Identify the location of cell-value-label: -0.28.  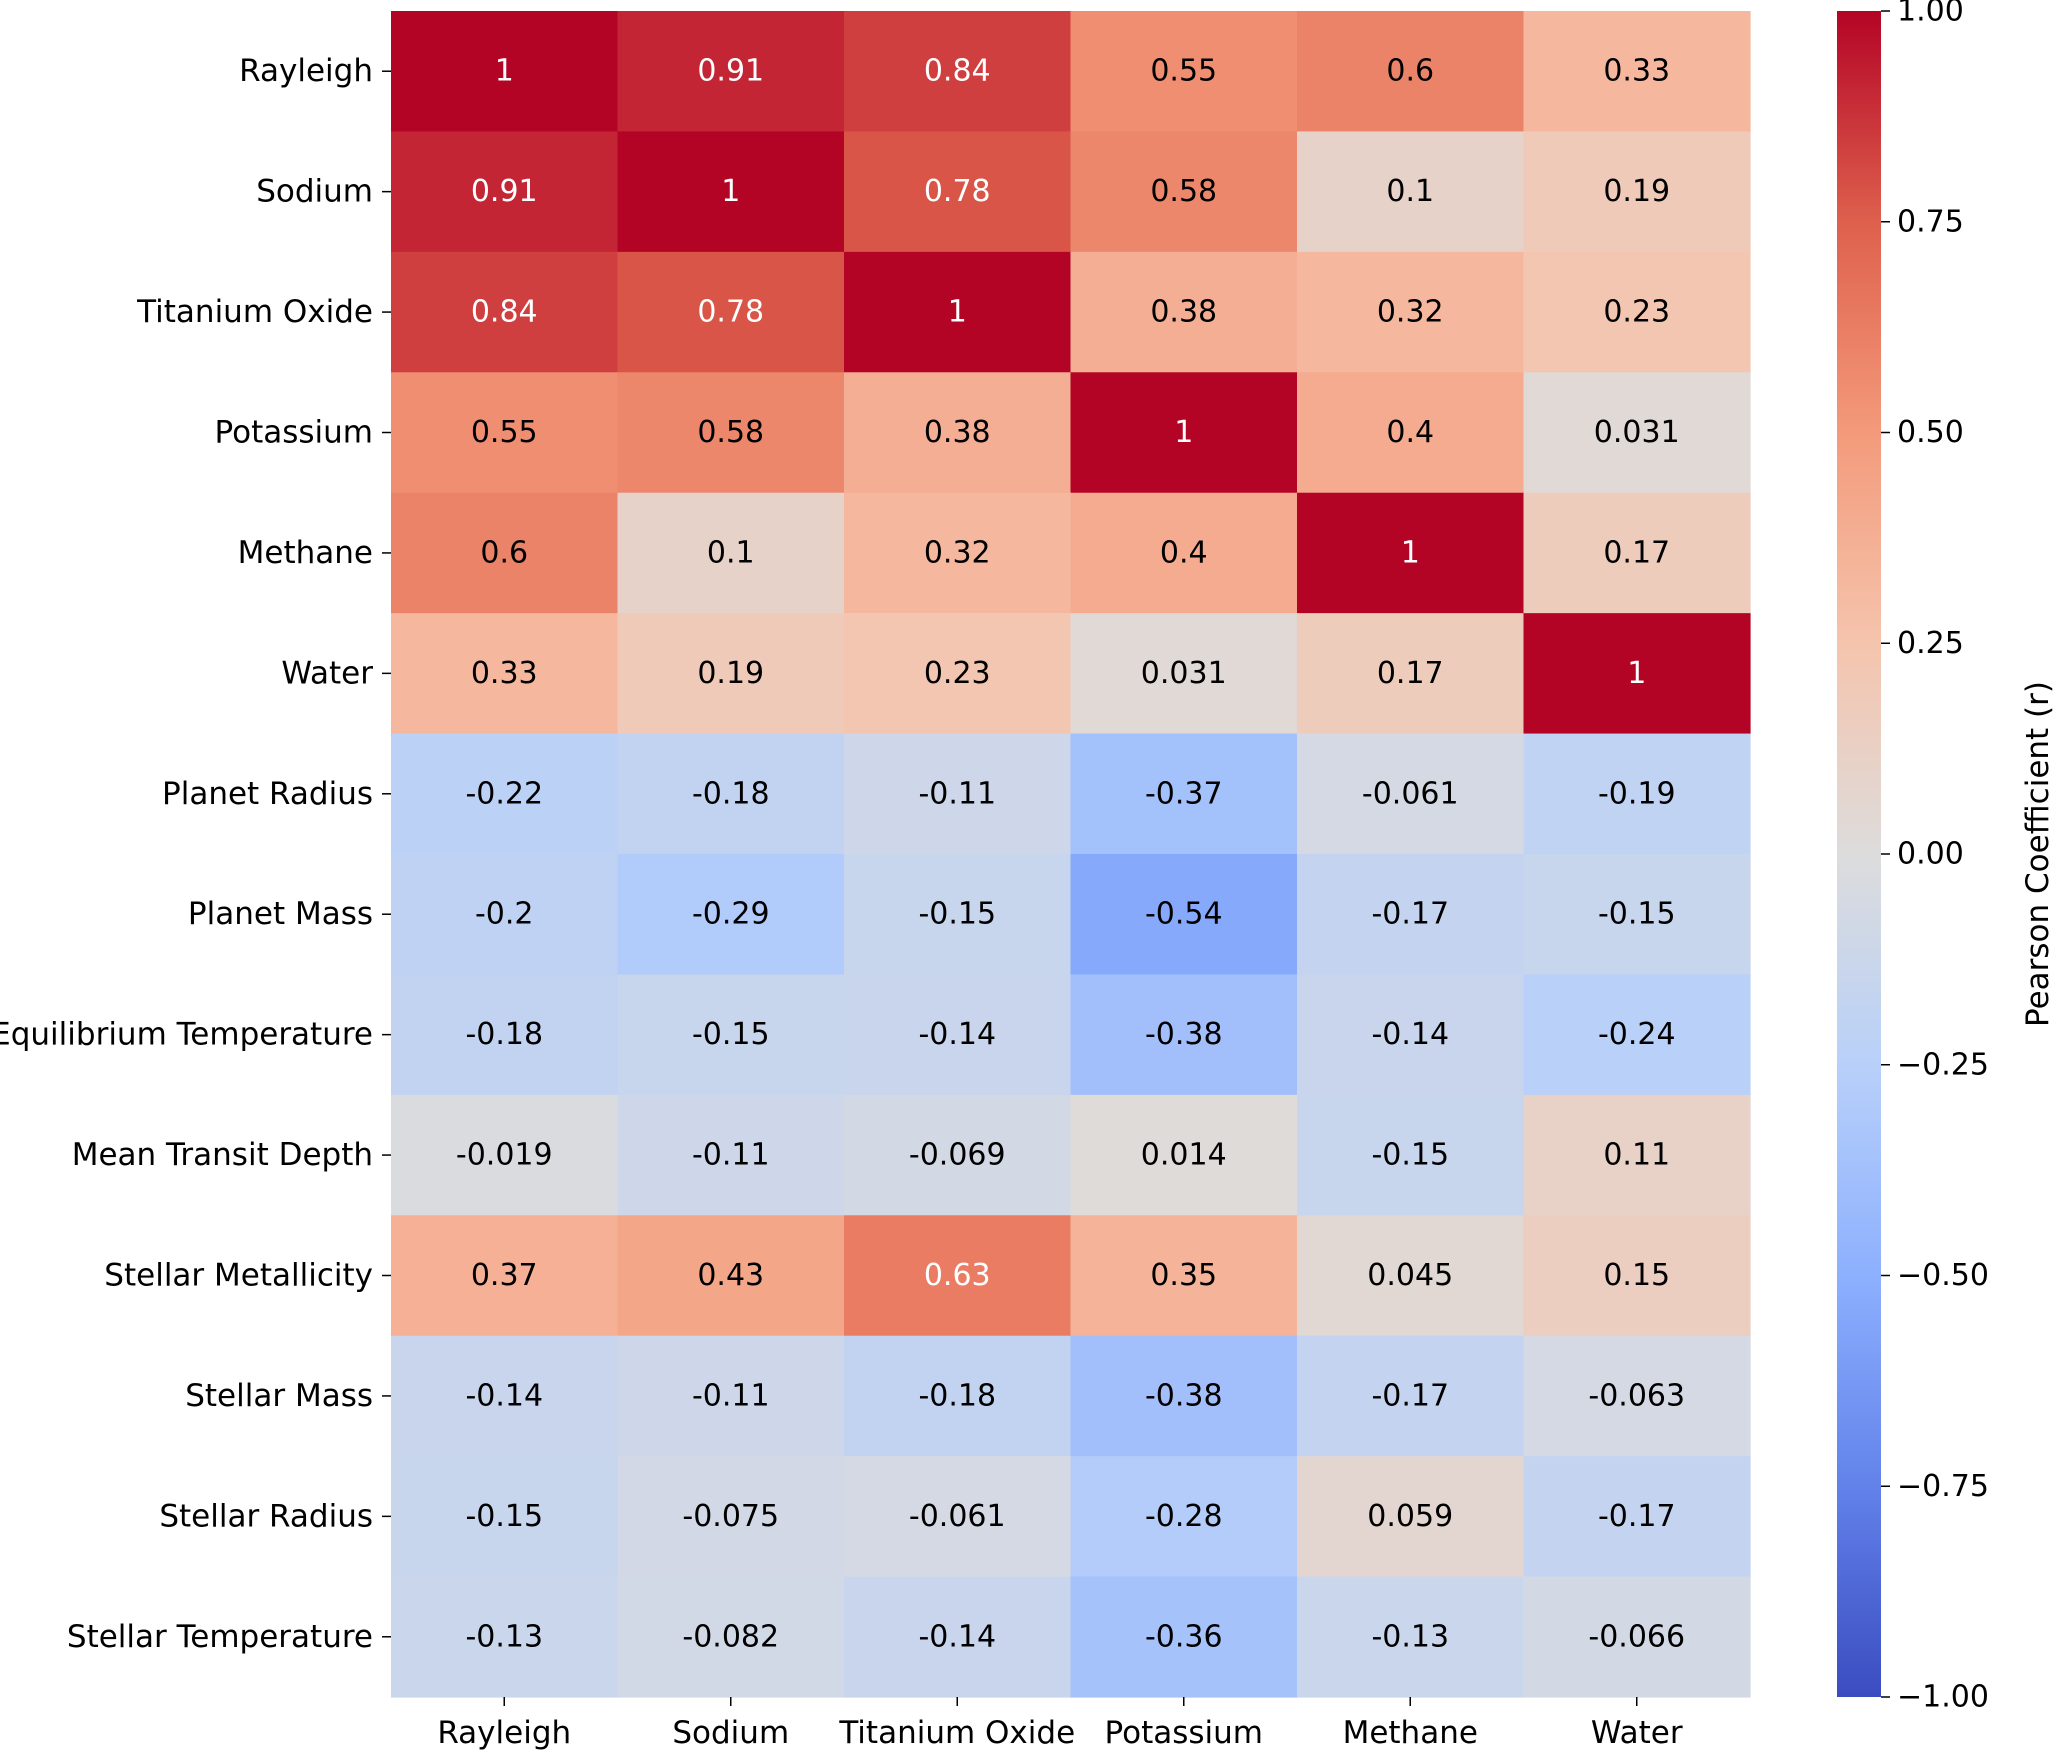
(1184, 1516).